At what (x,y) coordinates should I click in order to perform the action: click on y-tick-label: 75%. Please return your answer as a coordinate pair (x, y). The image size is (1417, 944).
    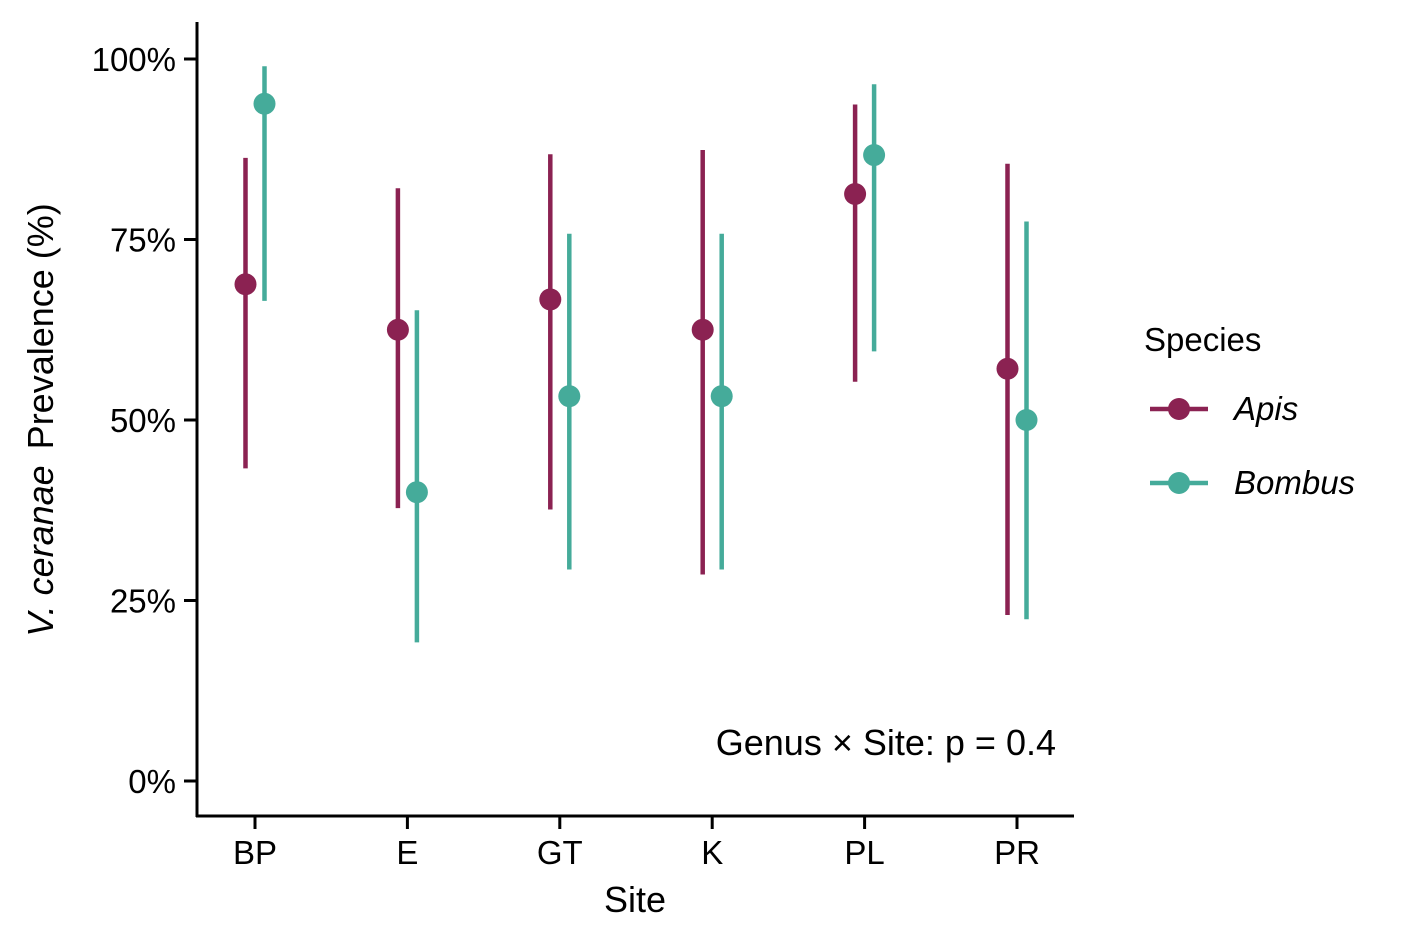
    Looking at the image, I should click on (143, 240).